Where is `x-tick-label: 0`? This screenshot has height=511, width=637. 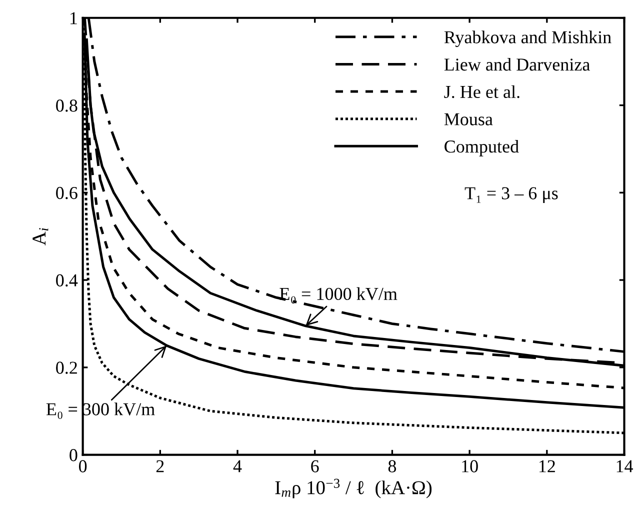 x-tick-label: 0 is located at coordinates (82, 466).